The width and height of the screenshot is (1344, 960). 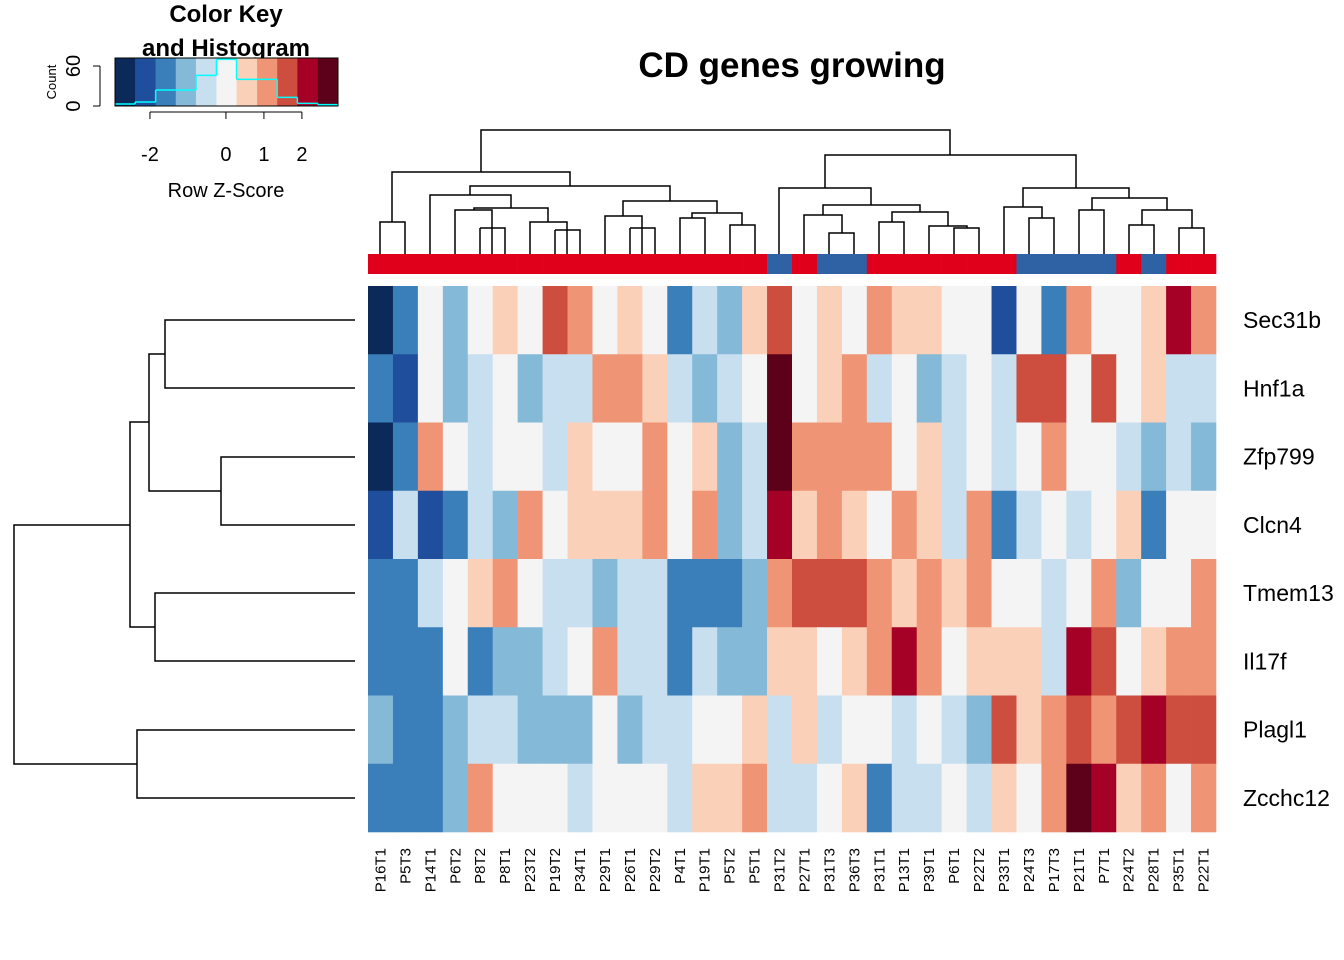 I want to click on column-label: P13T1, so click(x=904, y=870).